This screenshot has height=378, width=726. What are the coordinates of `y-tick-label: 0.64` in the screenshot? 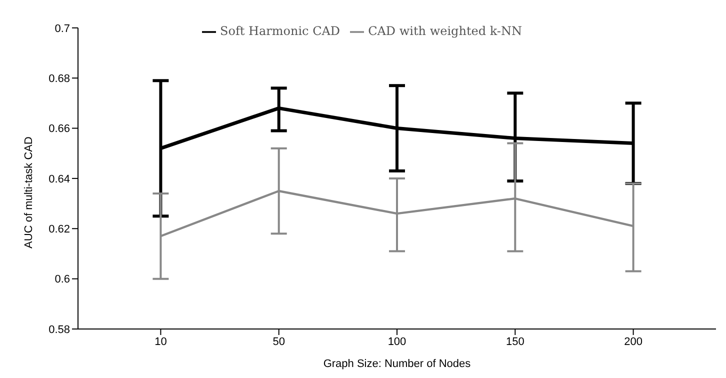 It's located at (59, 179).